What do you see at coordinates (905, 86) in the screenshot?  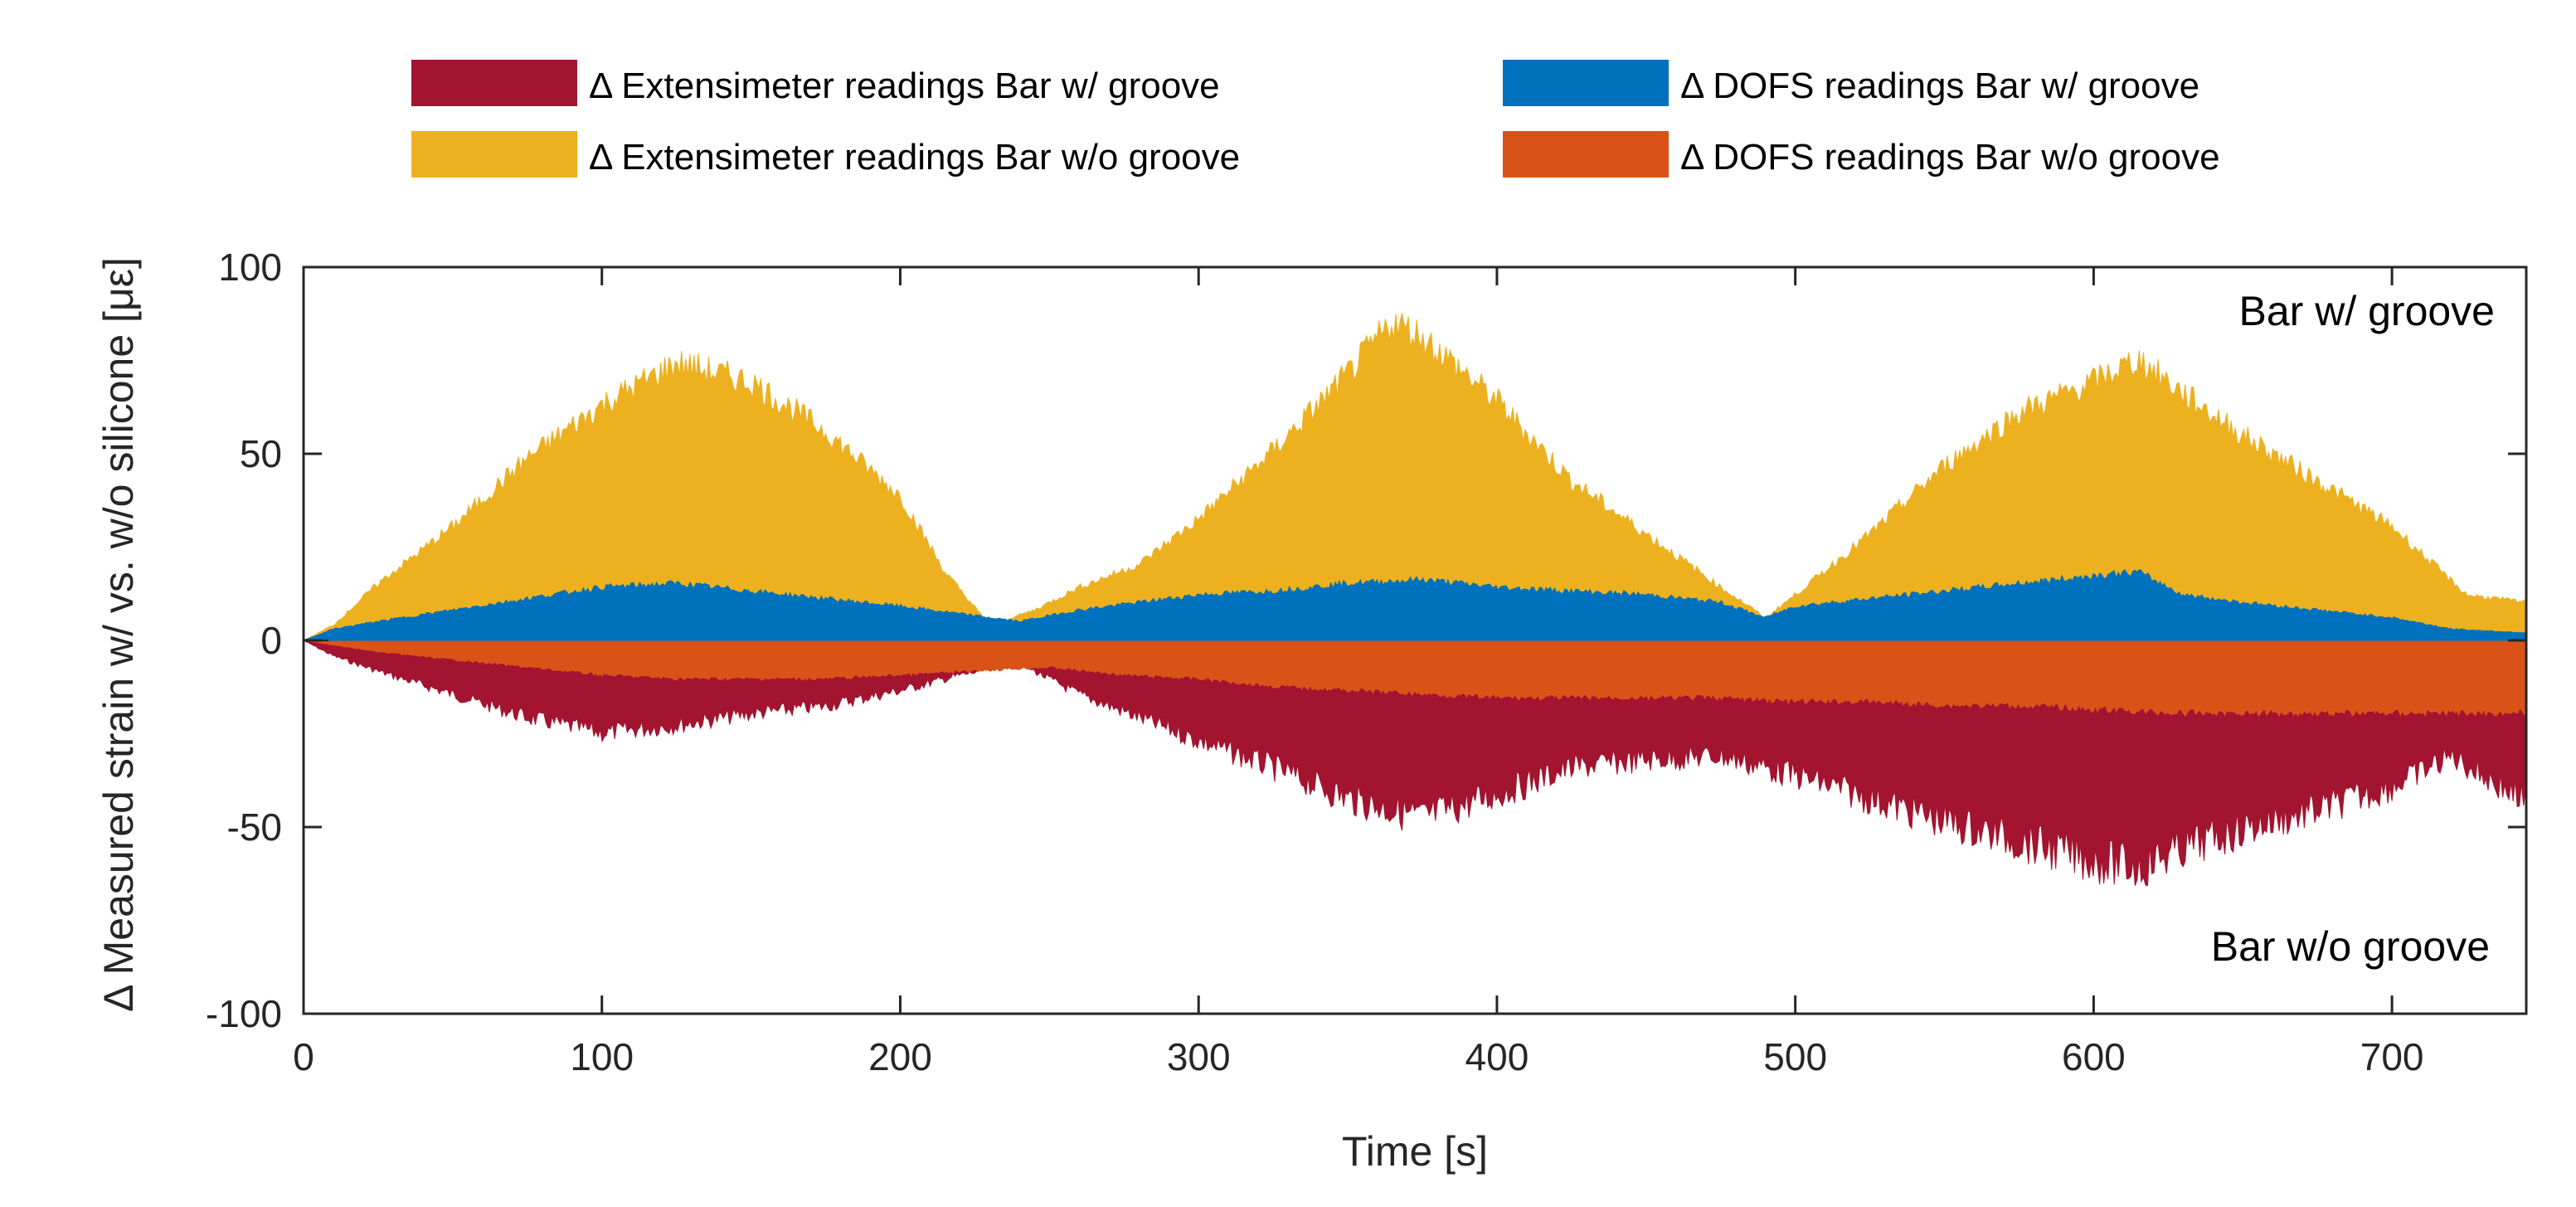 I see `legend-label-extensimeter-with-groove: Δ Extensimeter readings Bar w/ groove` at bounding box center [905, 86].